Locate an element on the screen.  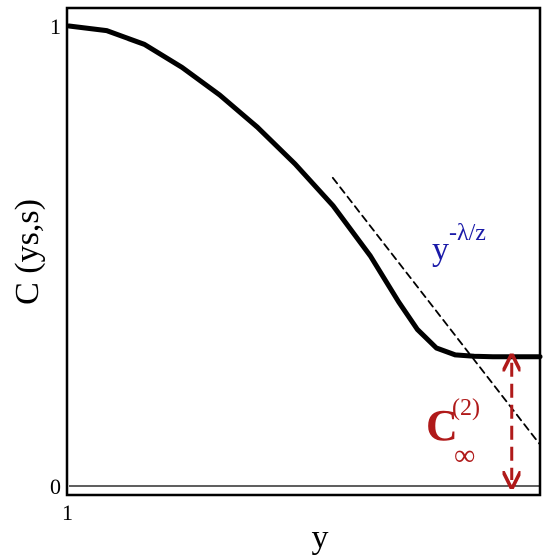
x-tick-label-1: 1 is located at coordinates (67, 512).